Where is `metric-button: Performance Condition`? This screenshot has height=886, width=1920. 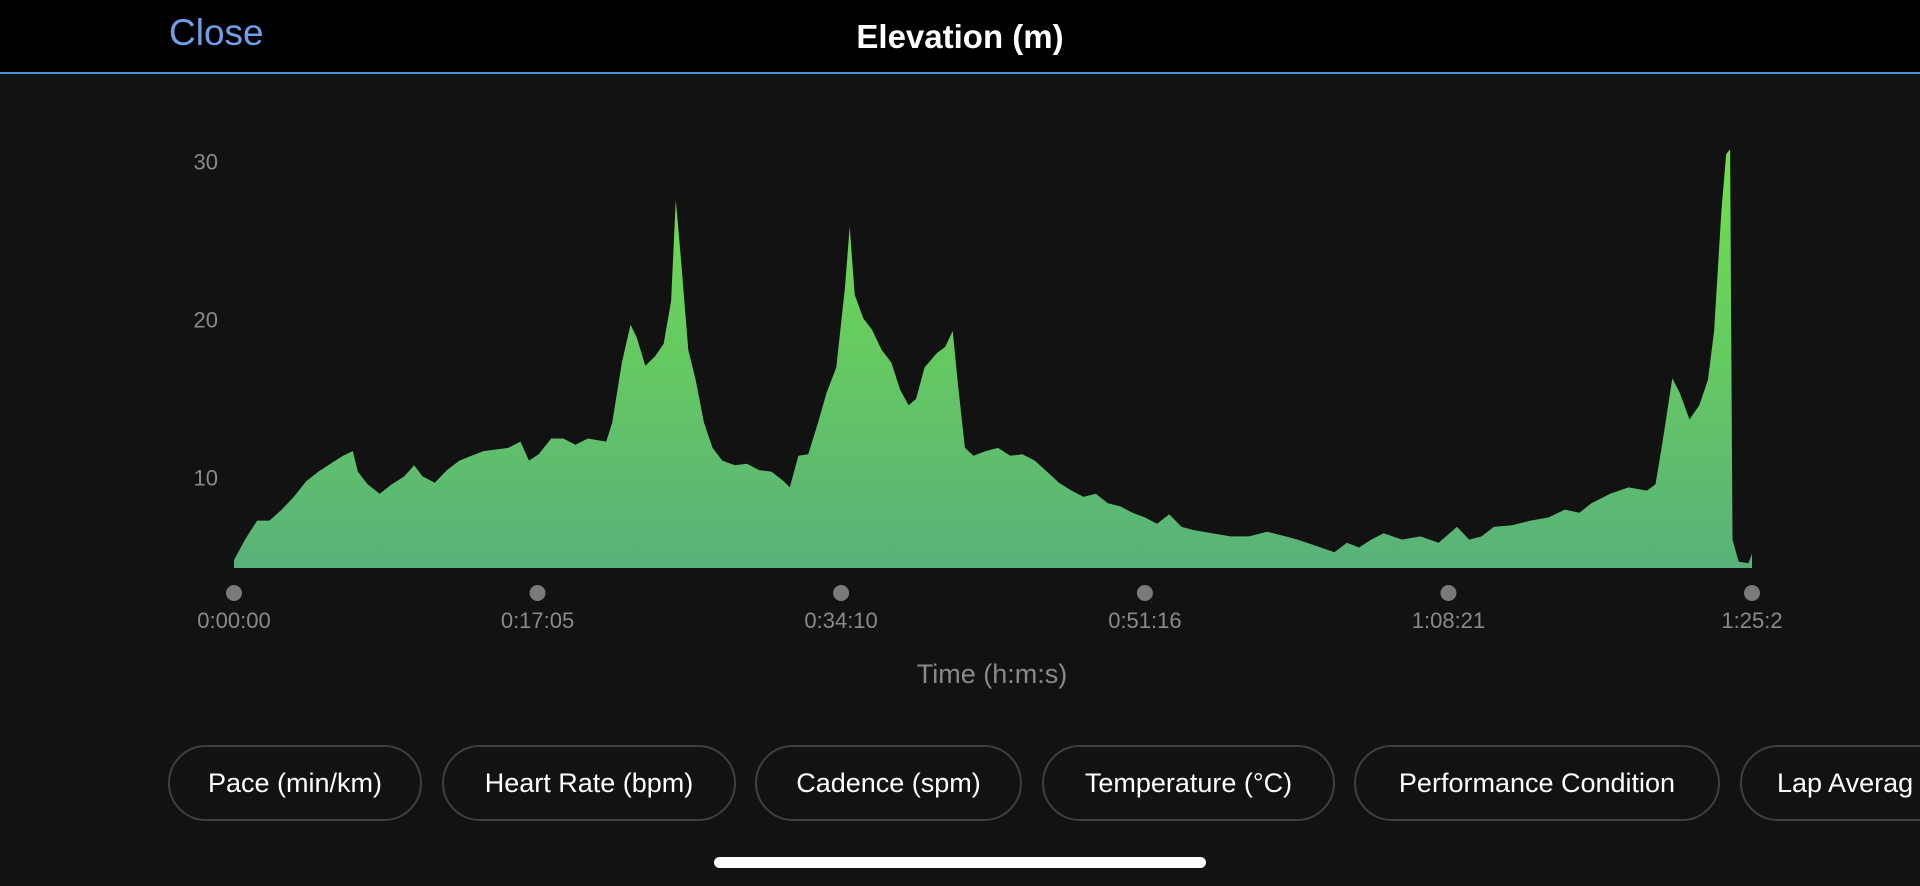 metric-button: Performance Condition is located at coordinates (1537, 783).